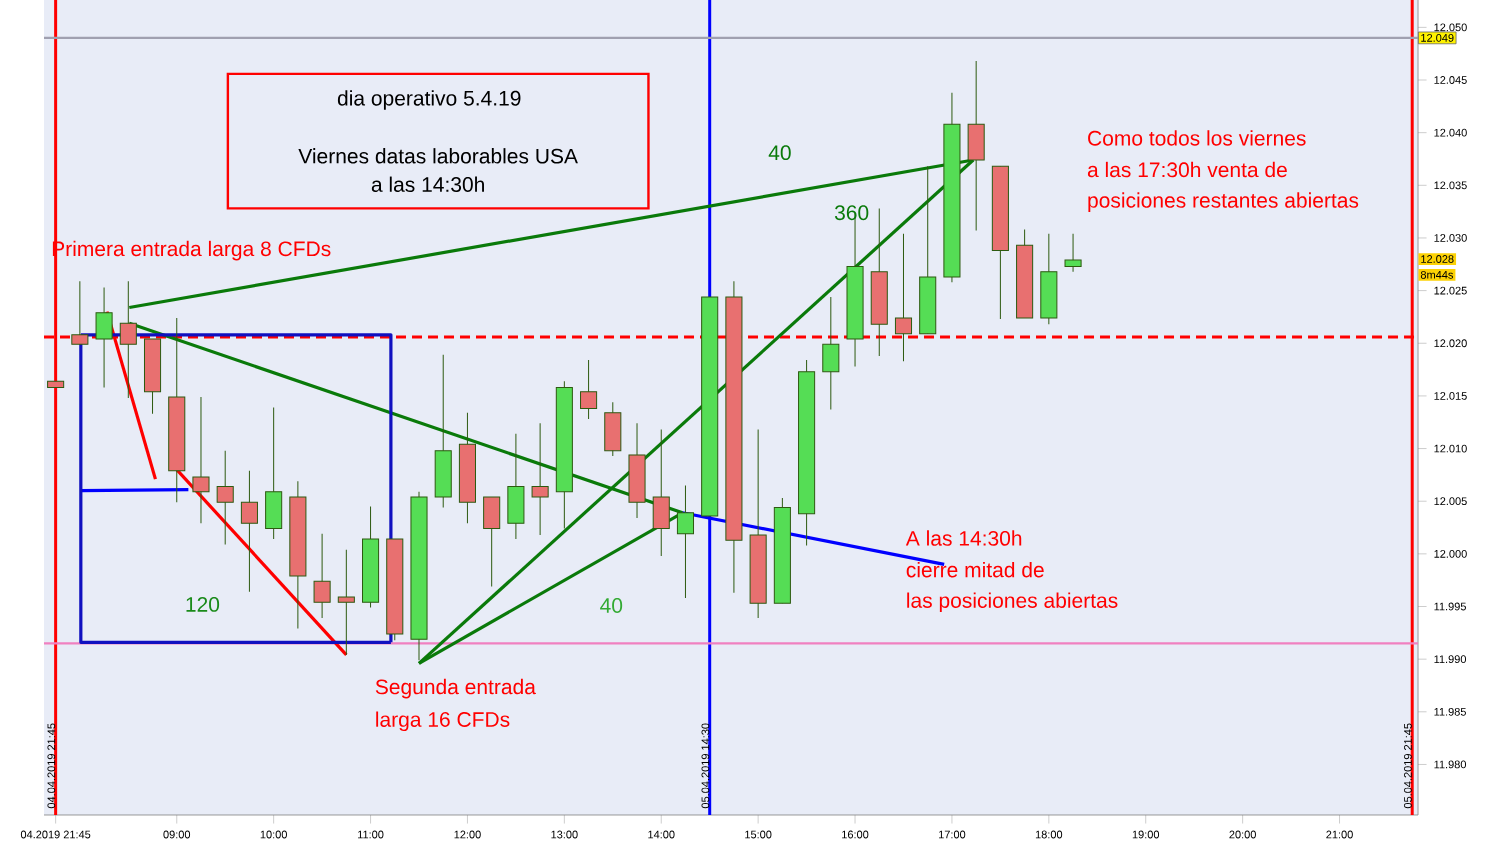  Describe the element at coordinates (1450, 501) in the screenshot. I see `y-tick-label: 12.005` at that location.